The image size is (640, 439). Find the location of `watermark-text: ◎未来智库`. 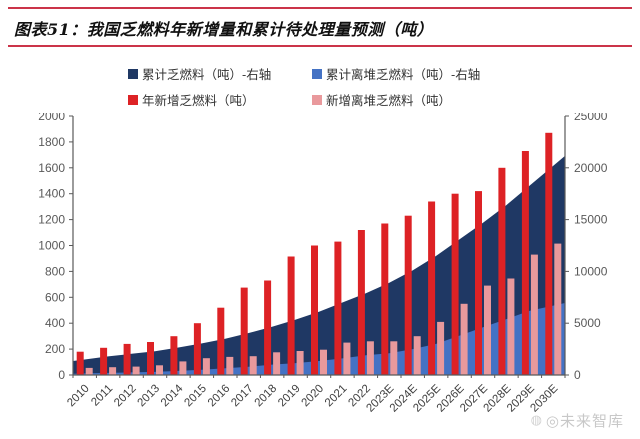

watermark-text: ◎未来智库 is located at coordinates (584, 421).